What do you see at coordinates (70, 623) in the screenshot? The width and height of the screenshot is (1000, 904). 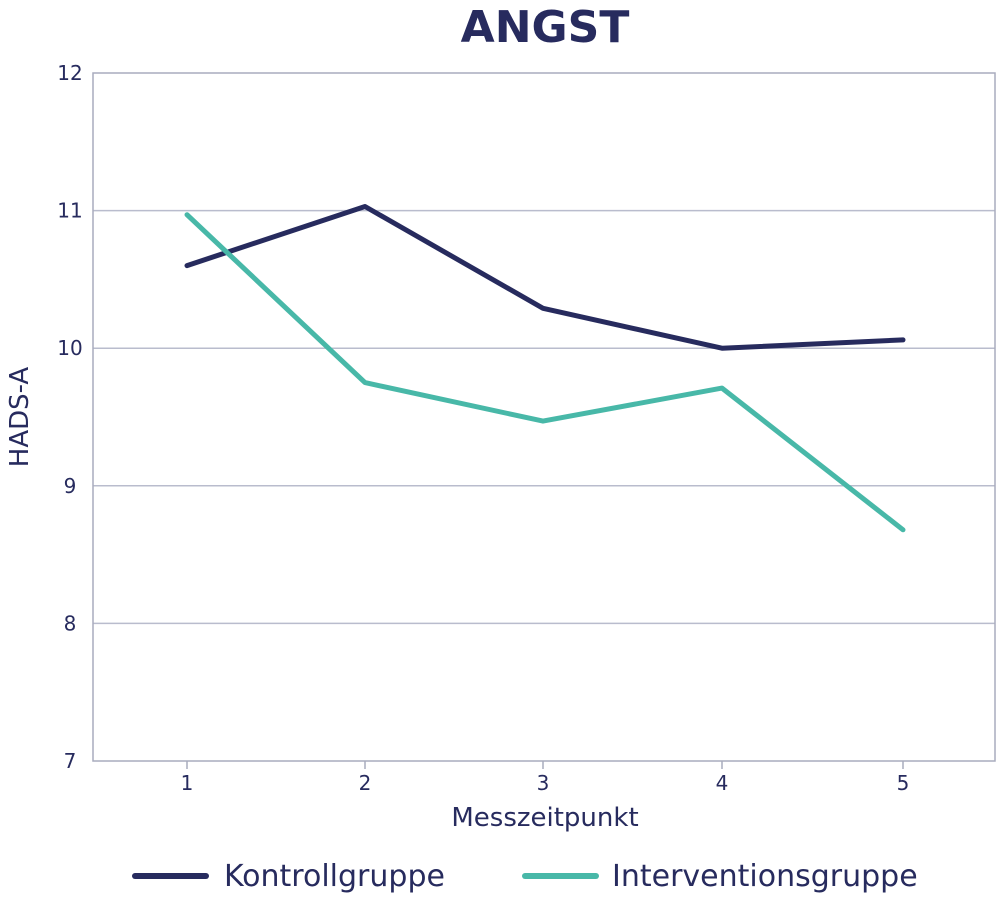 I see `y-tick-label: 8` at bounding box center [70, 623].